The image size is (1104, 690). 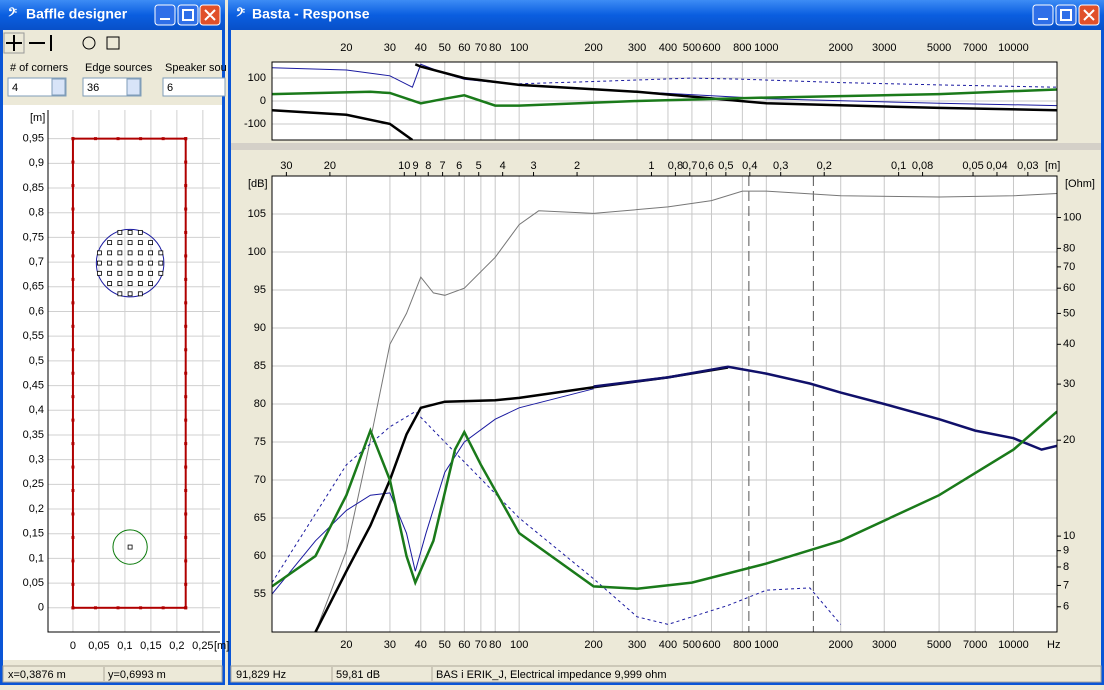 I want to click on y2-tick-label: 80, so click(x=1069, y=248).